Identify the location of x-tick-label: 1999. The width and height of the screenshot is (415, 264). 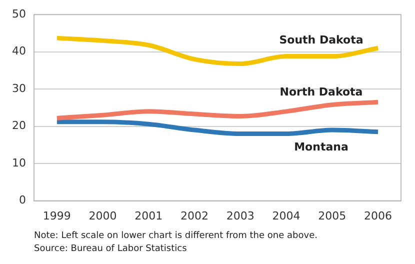
(56, 215).